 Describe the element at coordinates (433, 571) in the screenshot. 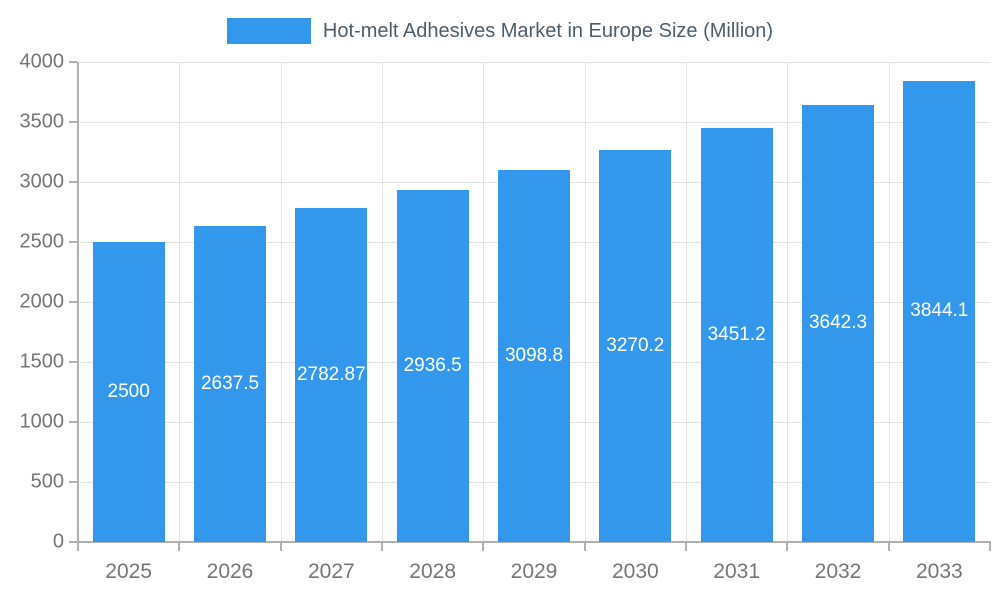

I see `x-axis-label: 2028` at that location.